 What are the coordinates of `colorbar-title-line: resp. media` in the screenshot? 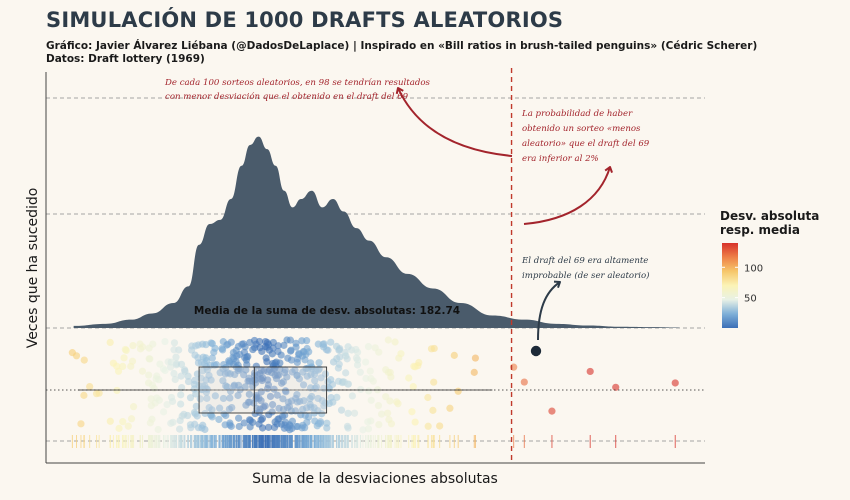 It's located at (760, 230).